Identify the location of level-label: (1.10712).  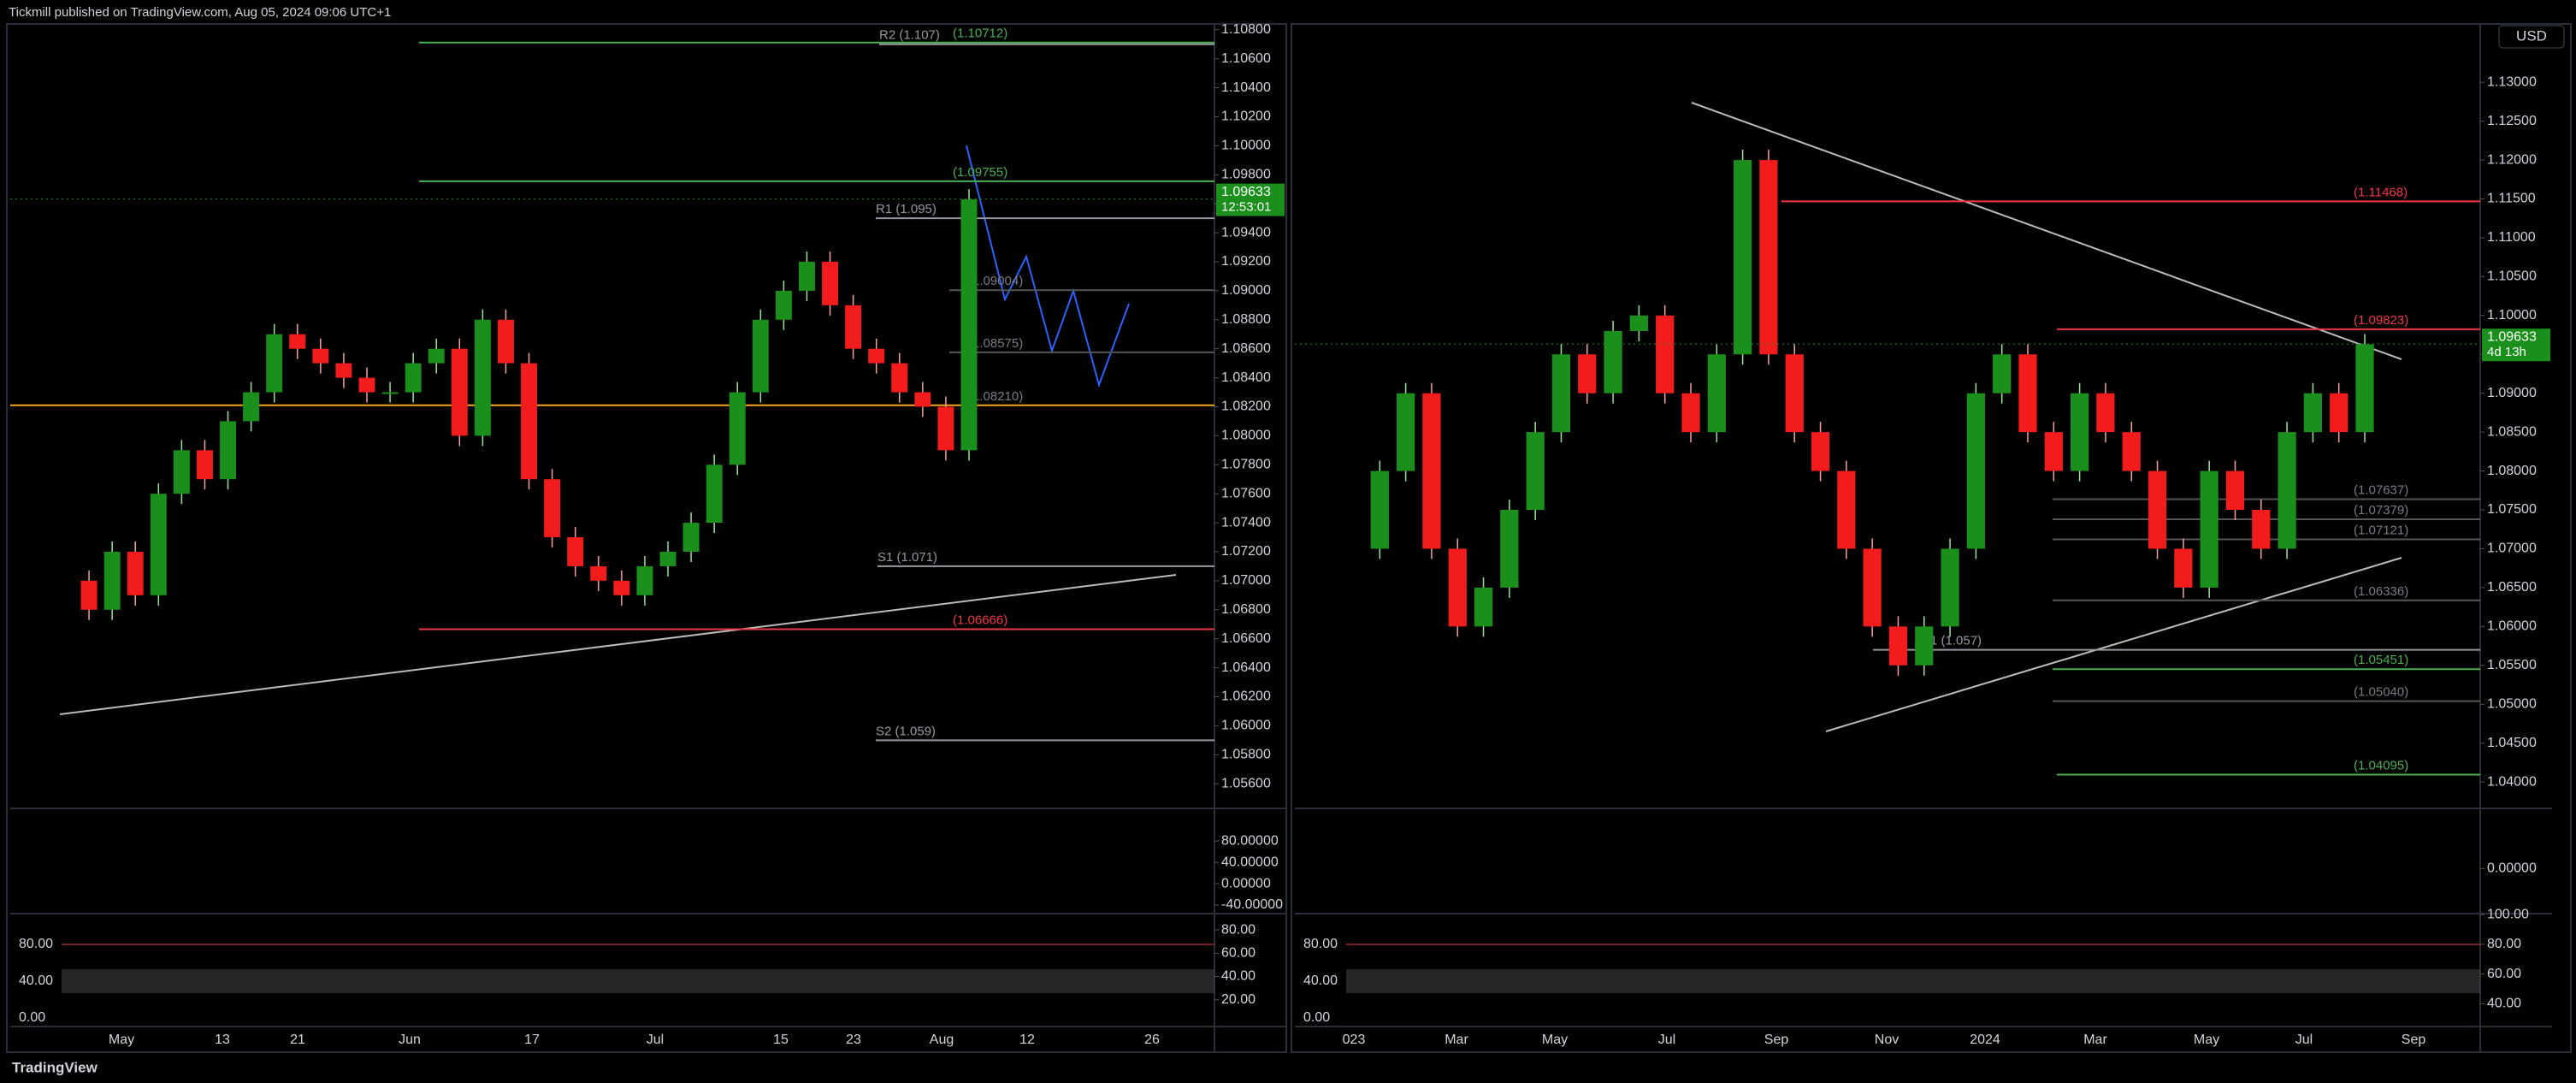
(980, 34).